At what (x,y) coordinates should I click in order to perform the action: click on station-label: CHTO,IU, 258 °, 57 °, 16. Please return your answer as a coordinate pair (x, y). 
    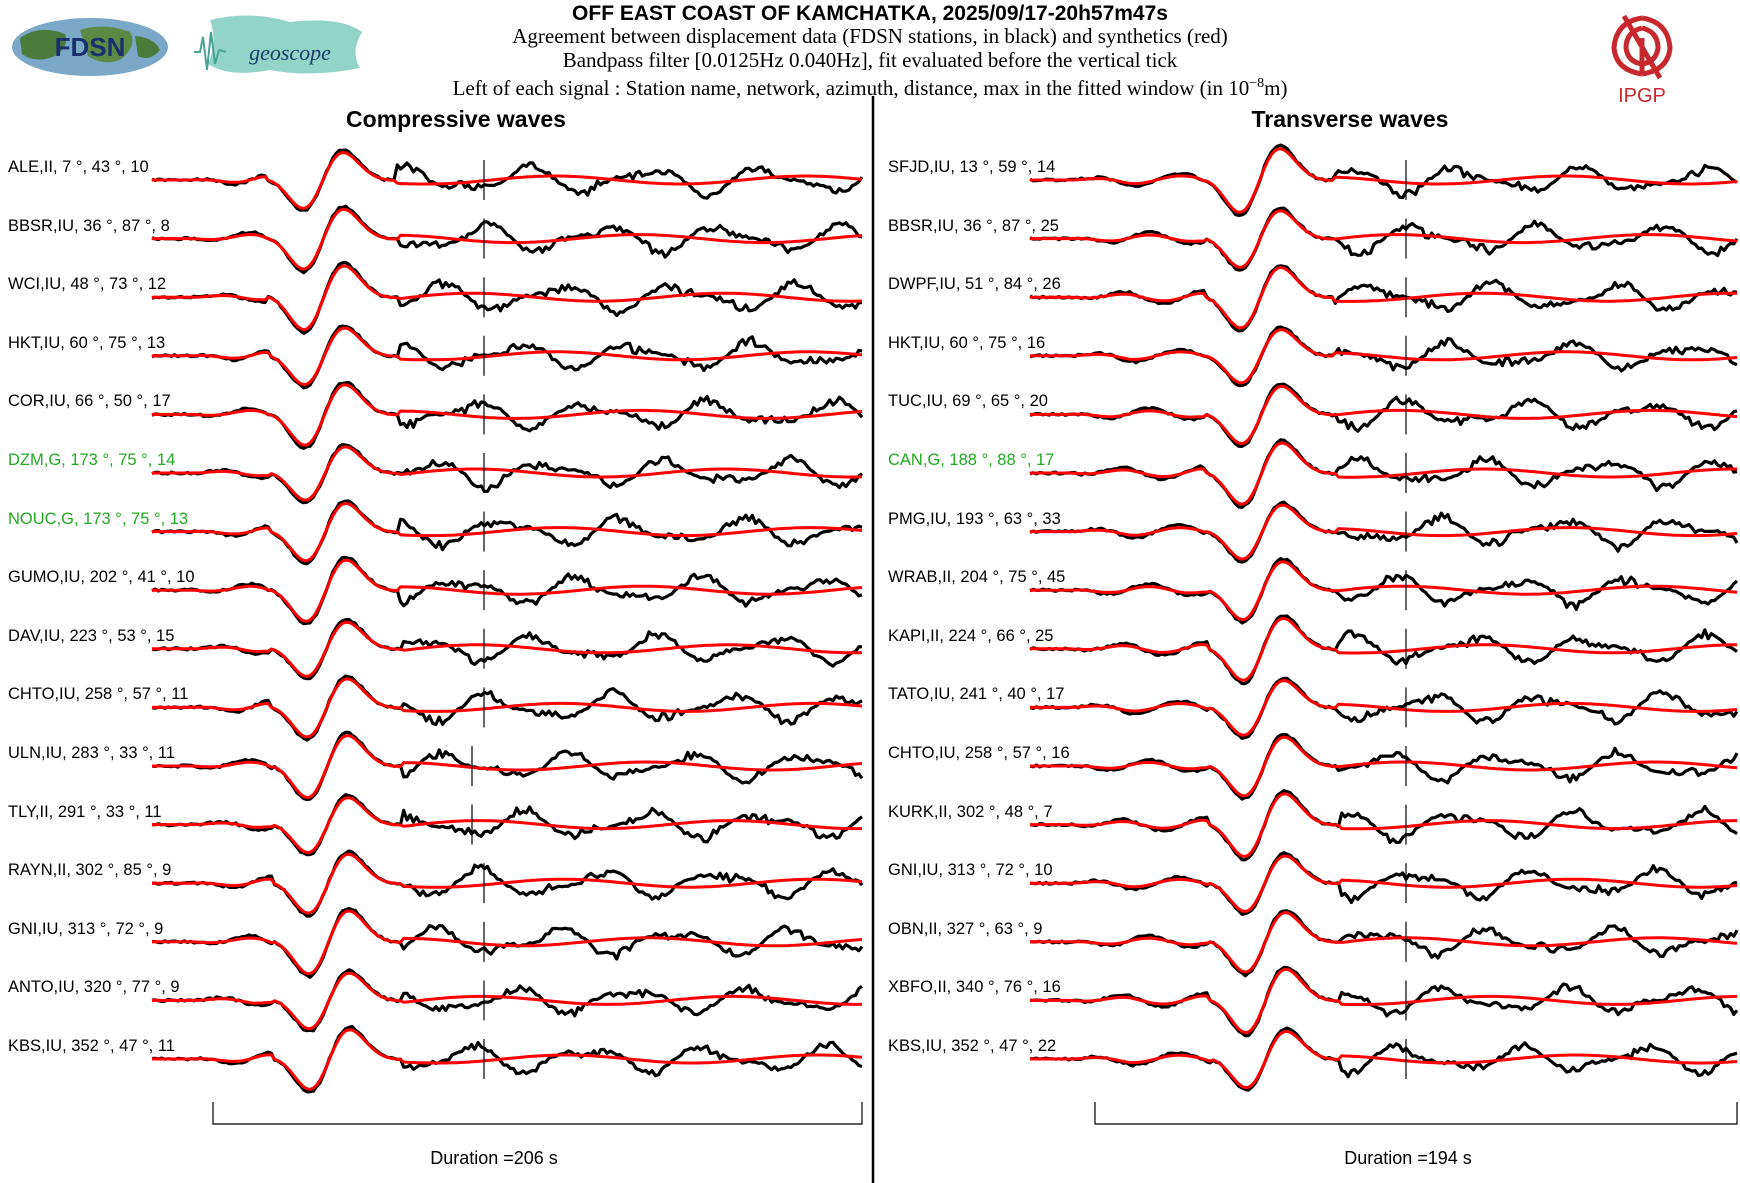
    Looking at the image, I should click on (979, 753).